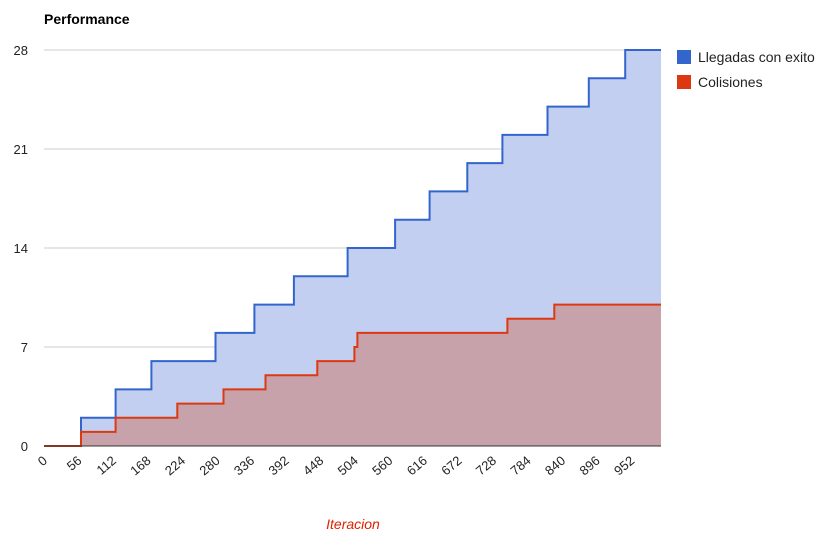 The width and height of the screenshot is (826, 543). Describe the element at coordinates (279, 465) in the screenshot. I see `x-tick-label: 392` at that location.